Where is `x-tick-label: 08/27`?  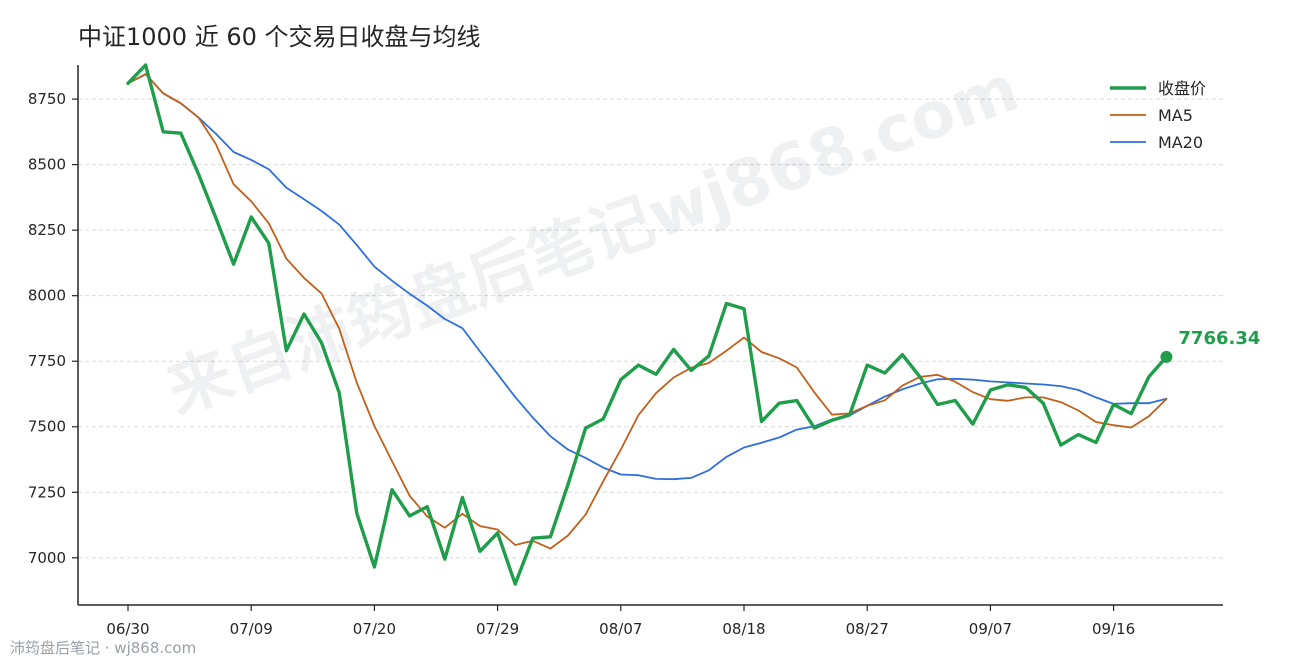 x-tick-label: 08/27 is located at coordinates (867, 629).